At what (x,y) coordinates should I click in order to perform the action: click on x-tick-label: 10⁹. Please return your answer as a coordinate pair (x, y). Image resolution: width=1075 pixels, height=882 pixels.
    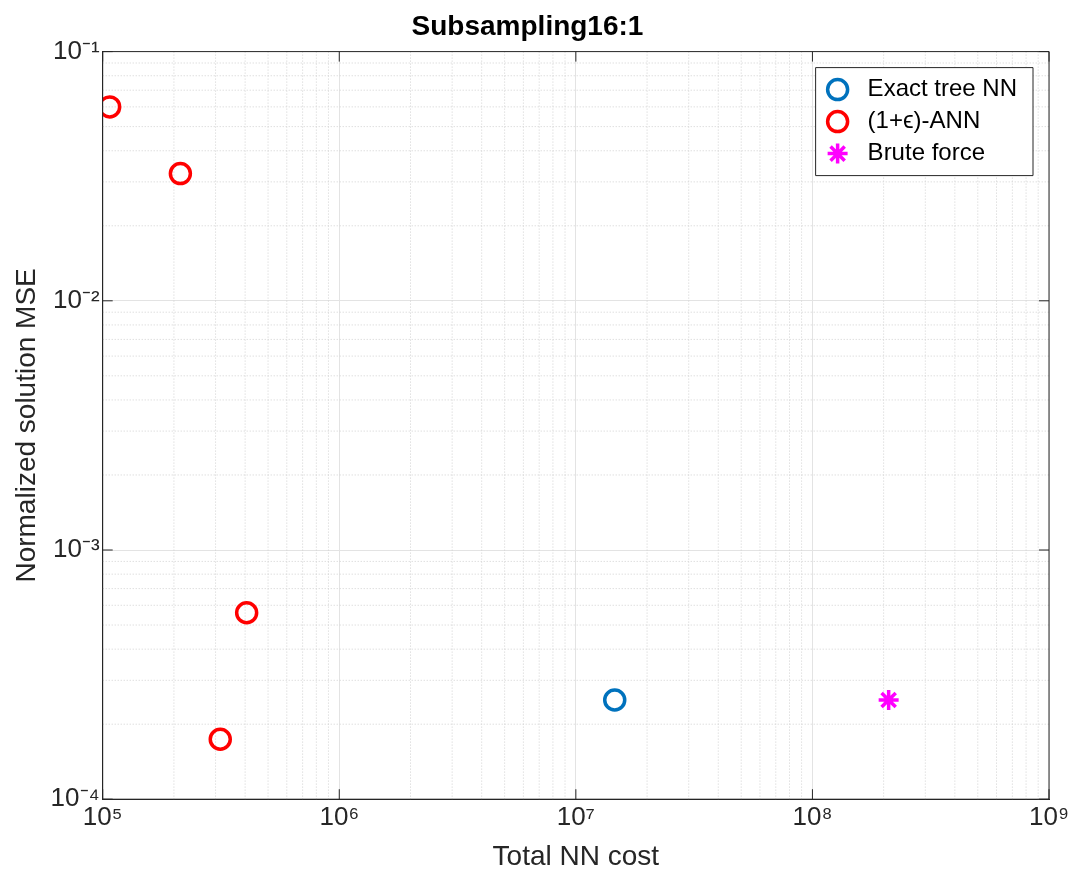
    Looking at the image, I should click on (1049, 815).